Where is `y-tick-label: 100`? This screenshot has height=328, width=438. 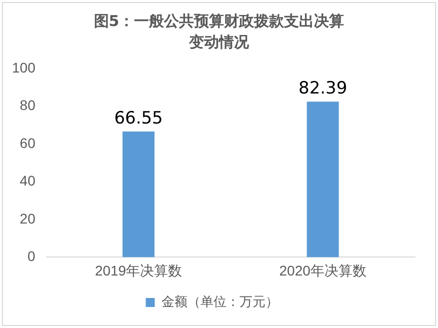
y-tick-label: 100 is located at coordinates (24, 67).